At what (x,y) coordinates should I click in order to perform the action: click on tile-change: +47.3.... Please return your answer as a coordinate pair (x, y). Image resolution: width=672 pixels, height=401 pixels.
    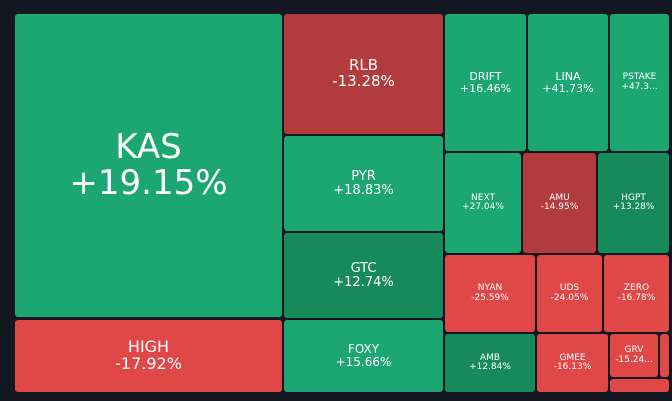
    Looking at the image, I should click on (639, 86).